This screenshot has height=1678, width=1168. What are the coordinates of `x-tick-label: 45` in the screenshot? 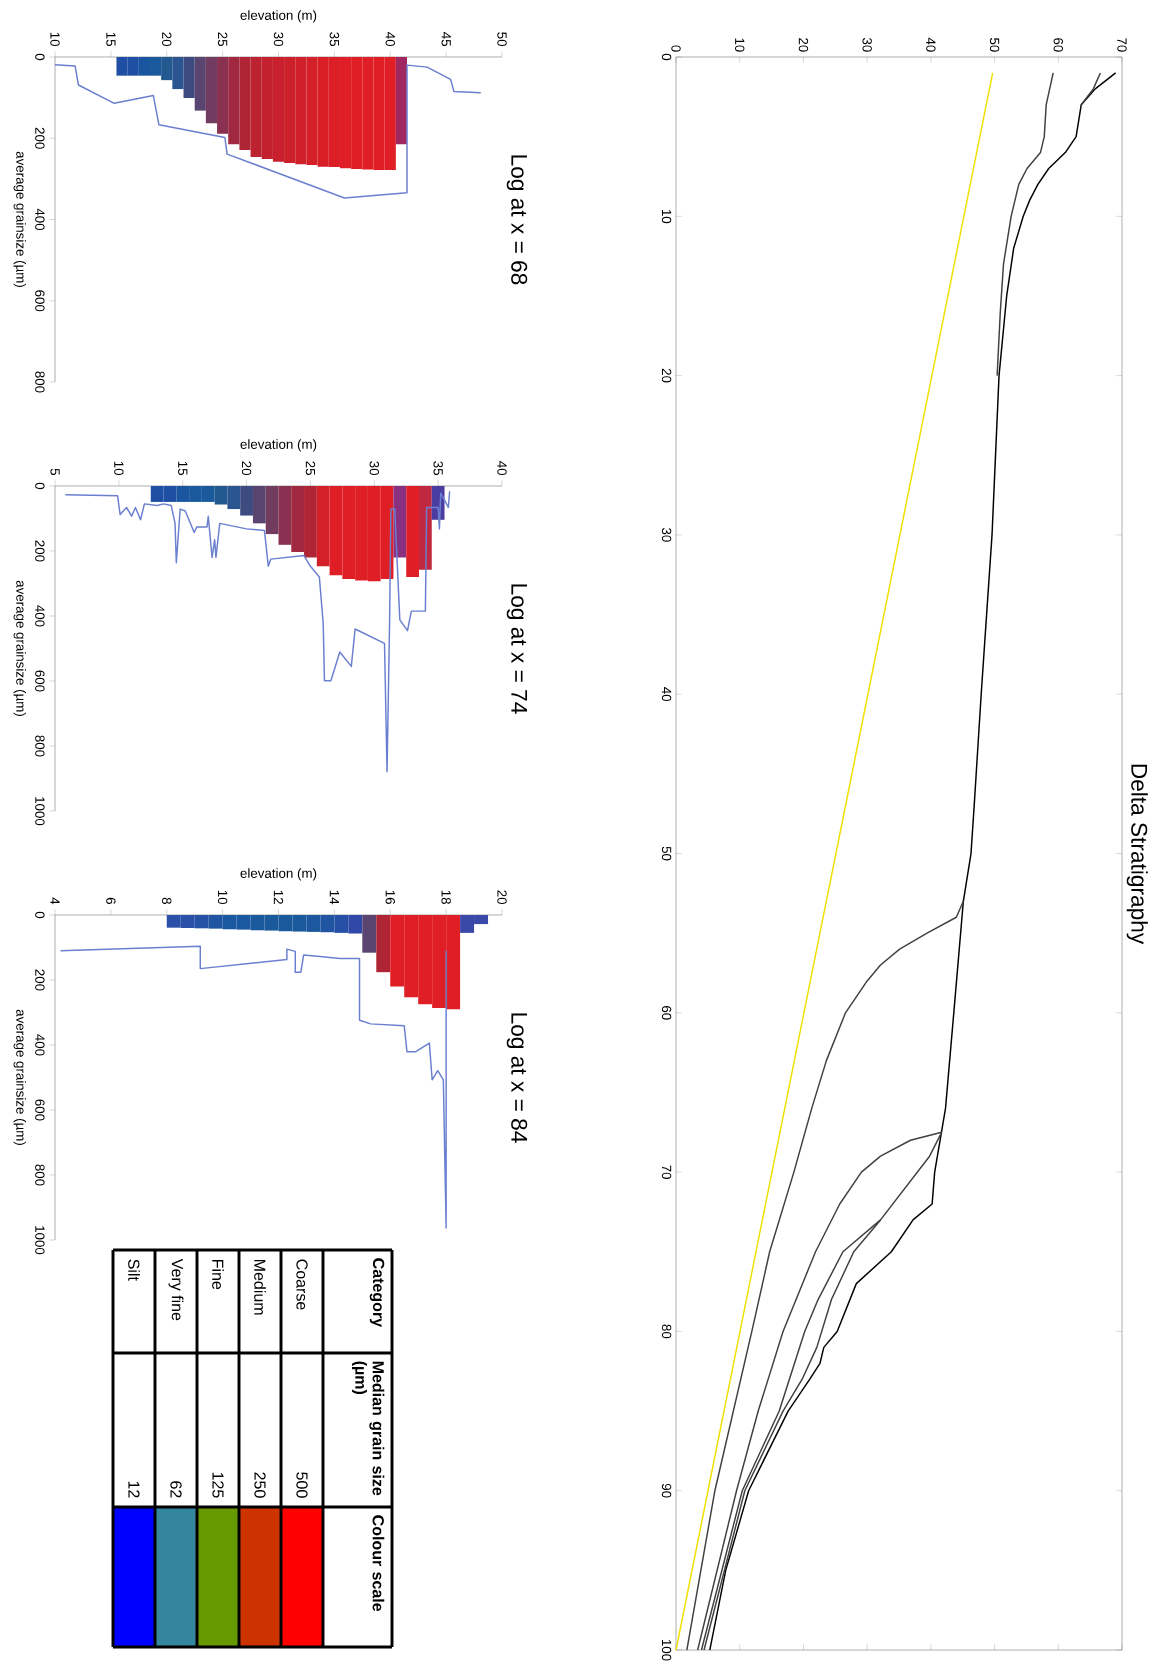 It's located at (446, 39).